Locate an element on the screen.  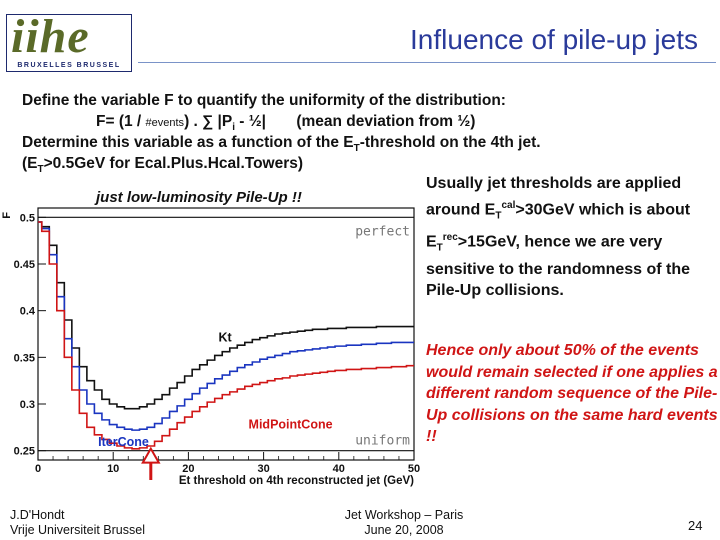
line3-sub: T is located at coordinates (356, 149).